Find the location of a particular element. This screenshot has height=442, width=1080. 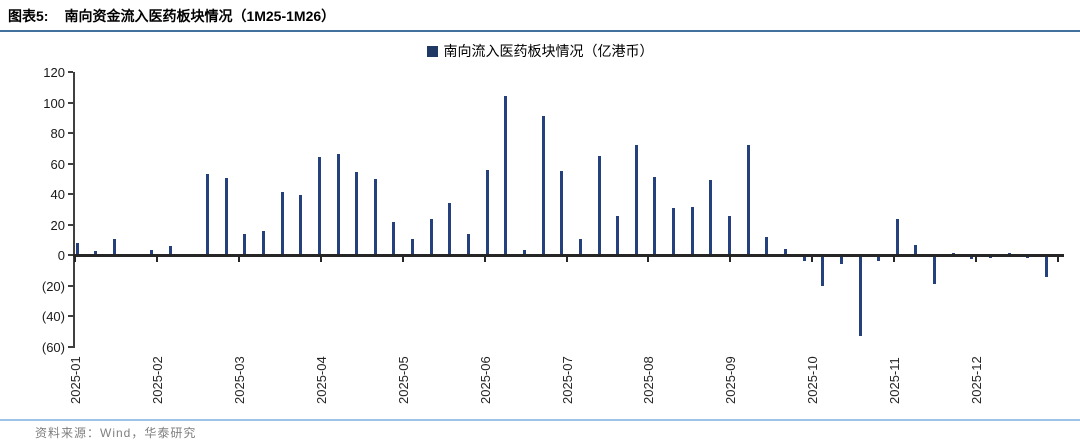

y-axis-line is located at coordinates (74, 210).